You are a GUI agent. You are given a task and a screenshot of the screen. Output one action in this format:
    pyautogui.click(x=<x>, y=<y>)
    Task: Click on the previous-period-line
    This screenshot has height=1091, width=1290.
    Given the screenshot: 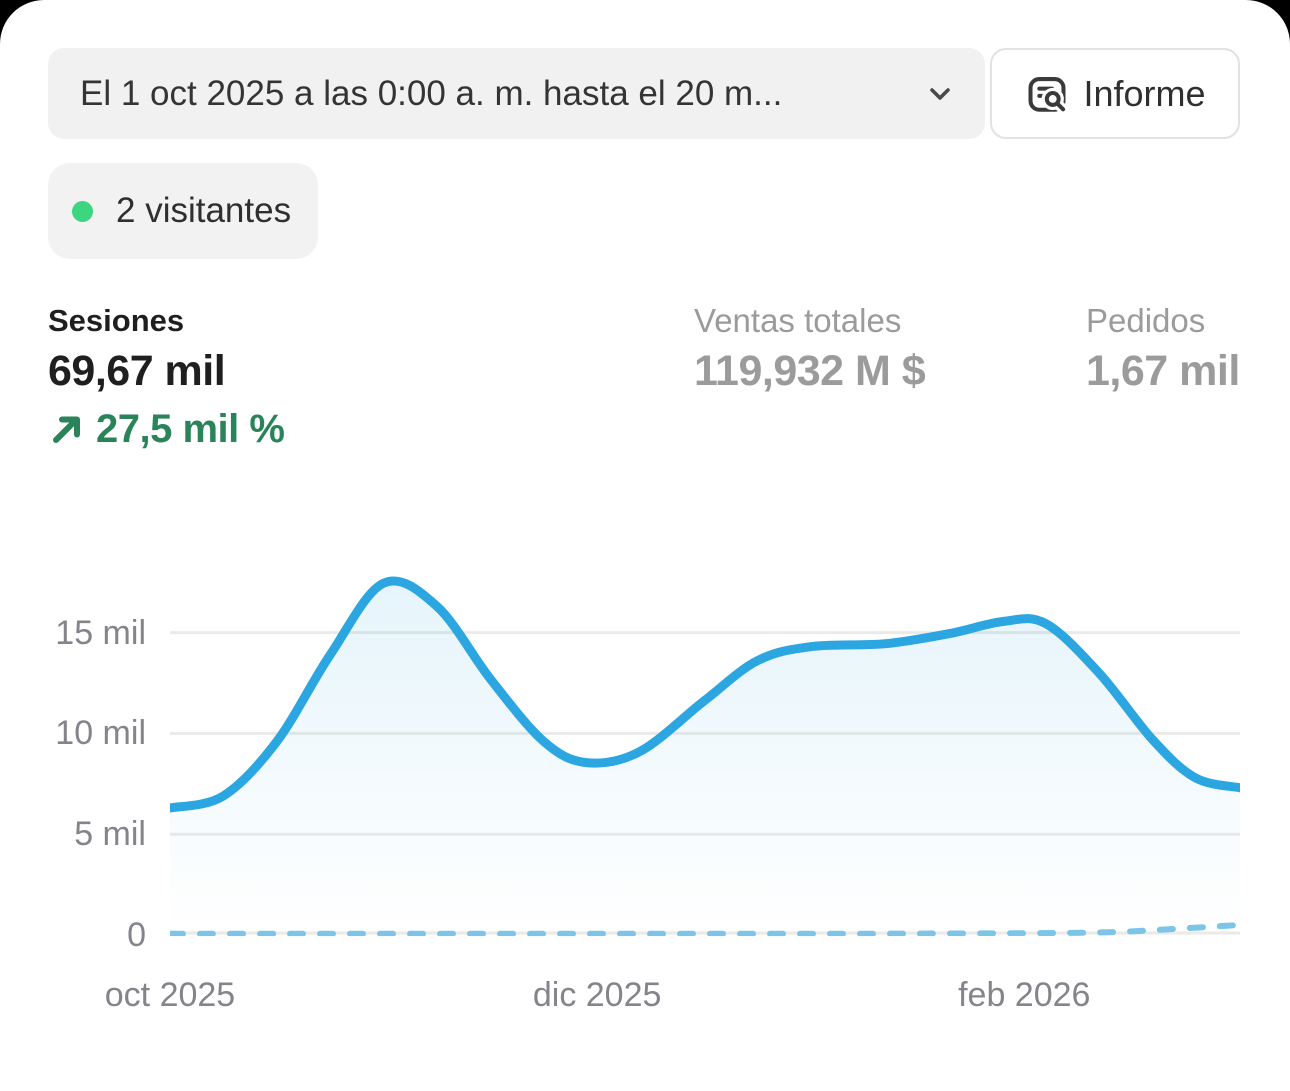 What is the action you would take?
    pyautogui.click(x=705, y=928)
    